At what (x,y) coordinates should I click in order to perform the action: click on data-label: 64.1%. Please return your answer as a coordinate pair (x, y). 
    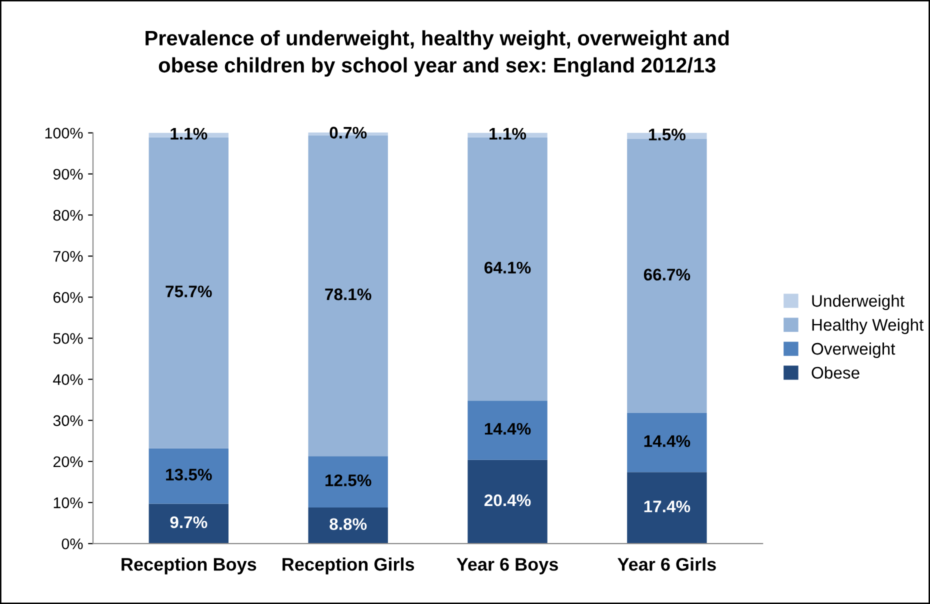
    Looking at the image, I should click on (507, 268).